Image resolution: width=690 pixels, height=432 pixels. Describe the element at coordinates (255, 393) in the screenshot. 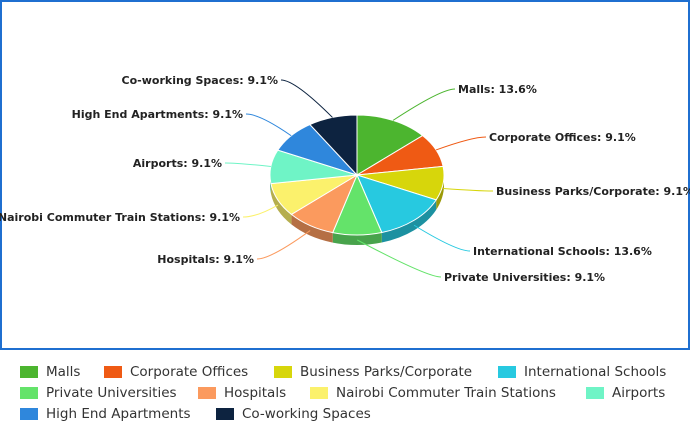

I see `legend-label: Hospitals` at that location.